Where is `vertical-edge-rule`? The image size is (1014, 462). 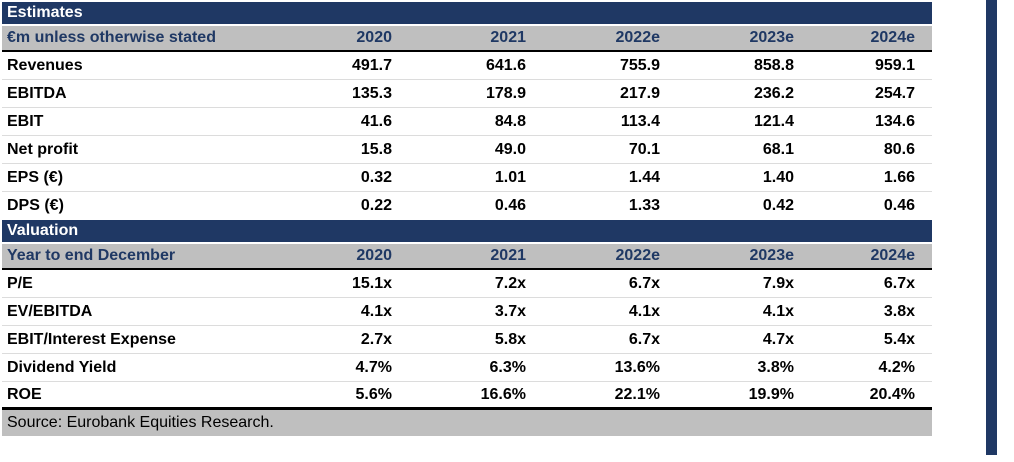
vertical-edge-rule is located at coordinates (991, 227).